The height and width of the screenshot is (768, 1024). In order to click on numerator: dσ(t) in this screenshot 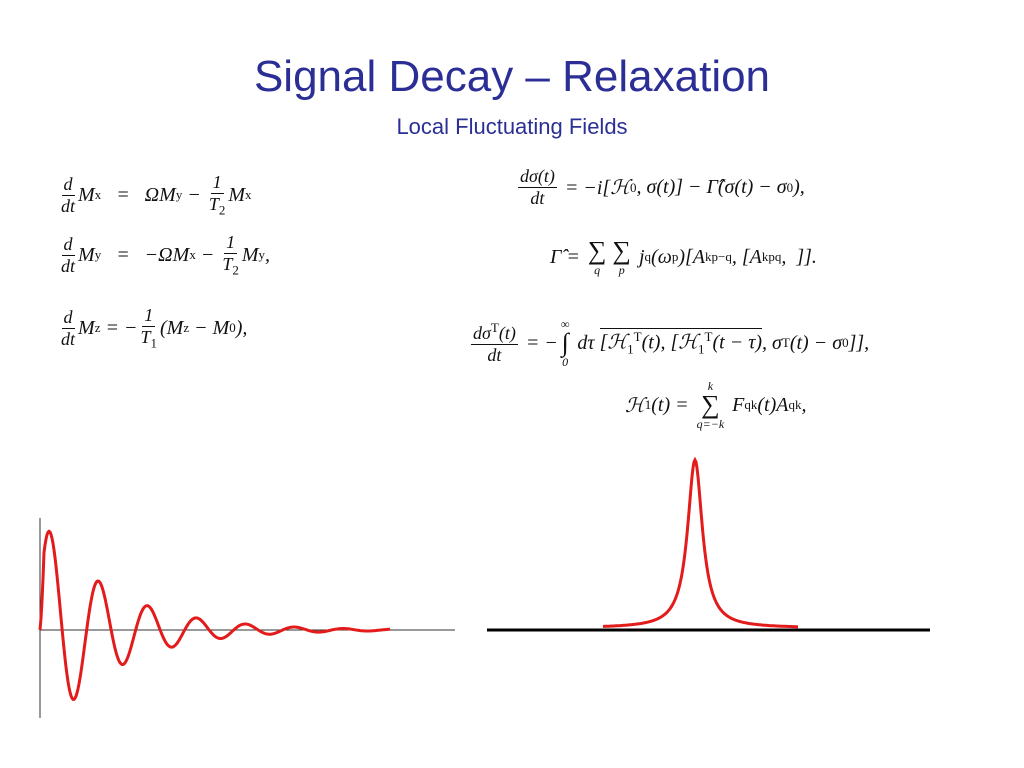, I will do `click(537, 177)`.